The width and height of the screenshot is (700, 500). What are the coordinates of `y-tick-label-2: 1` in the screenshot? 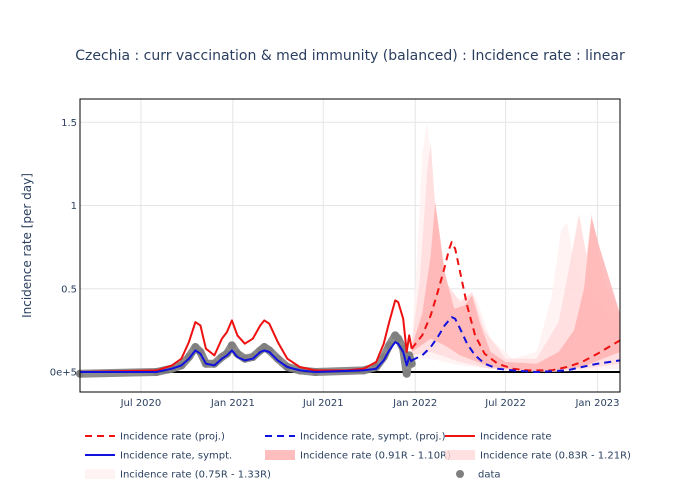 It's located at (74, 206).